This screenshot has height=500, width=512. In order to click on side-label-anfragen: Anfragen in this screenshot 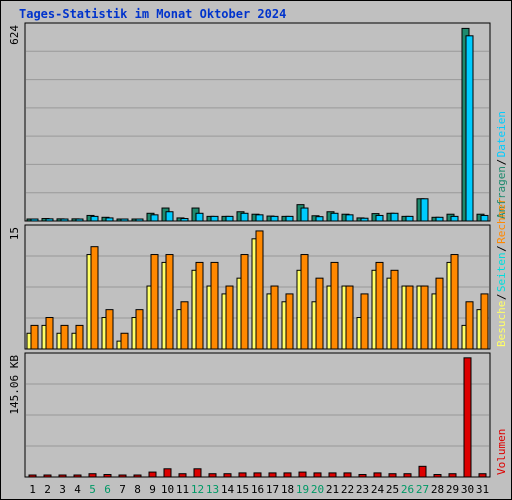, I will do `click(501, 192)`.